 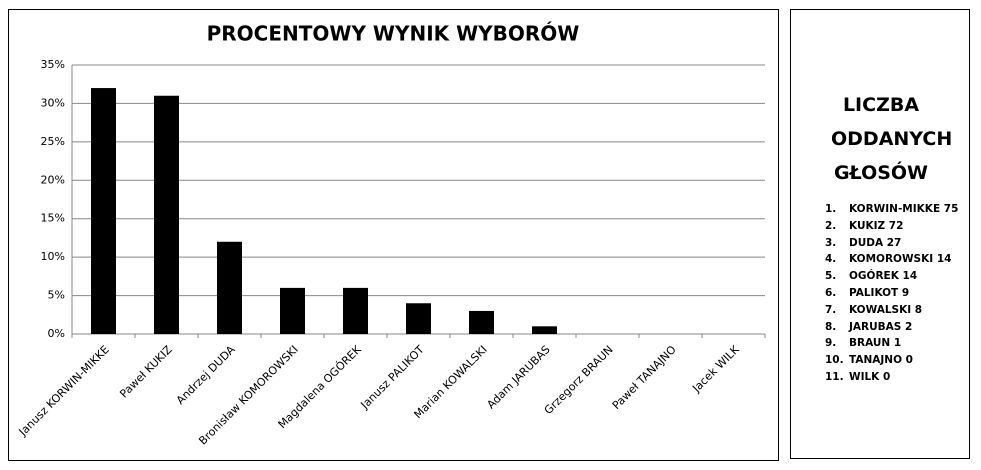 What do you see at coordinates (831, 292) in the screenshot?
I see `item-number: 6.` at bounding box center [831, 292].